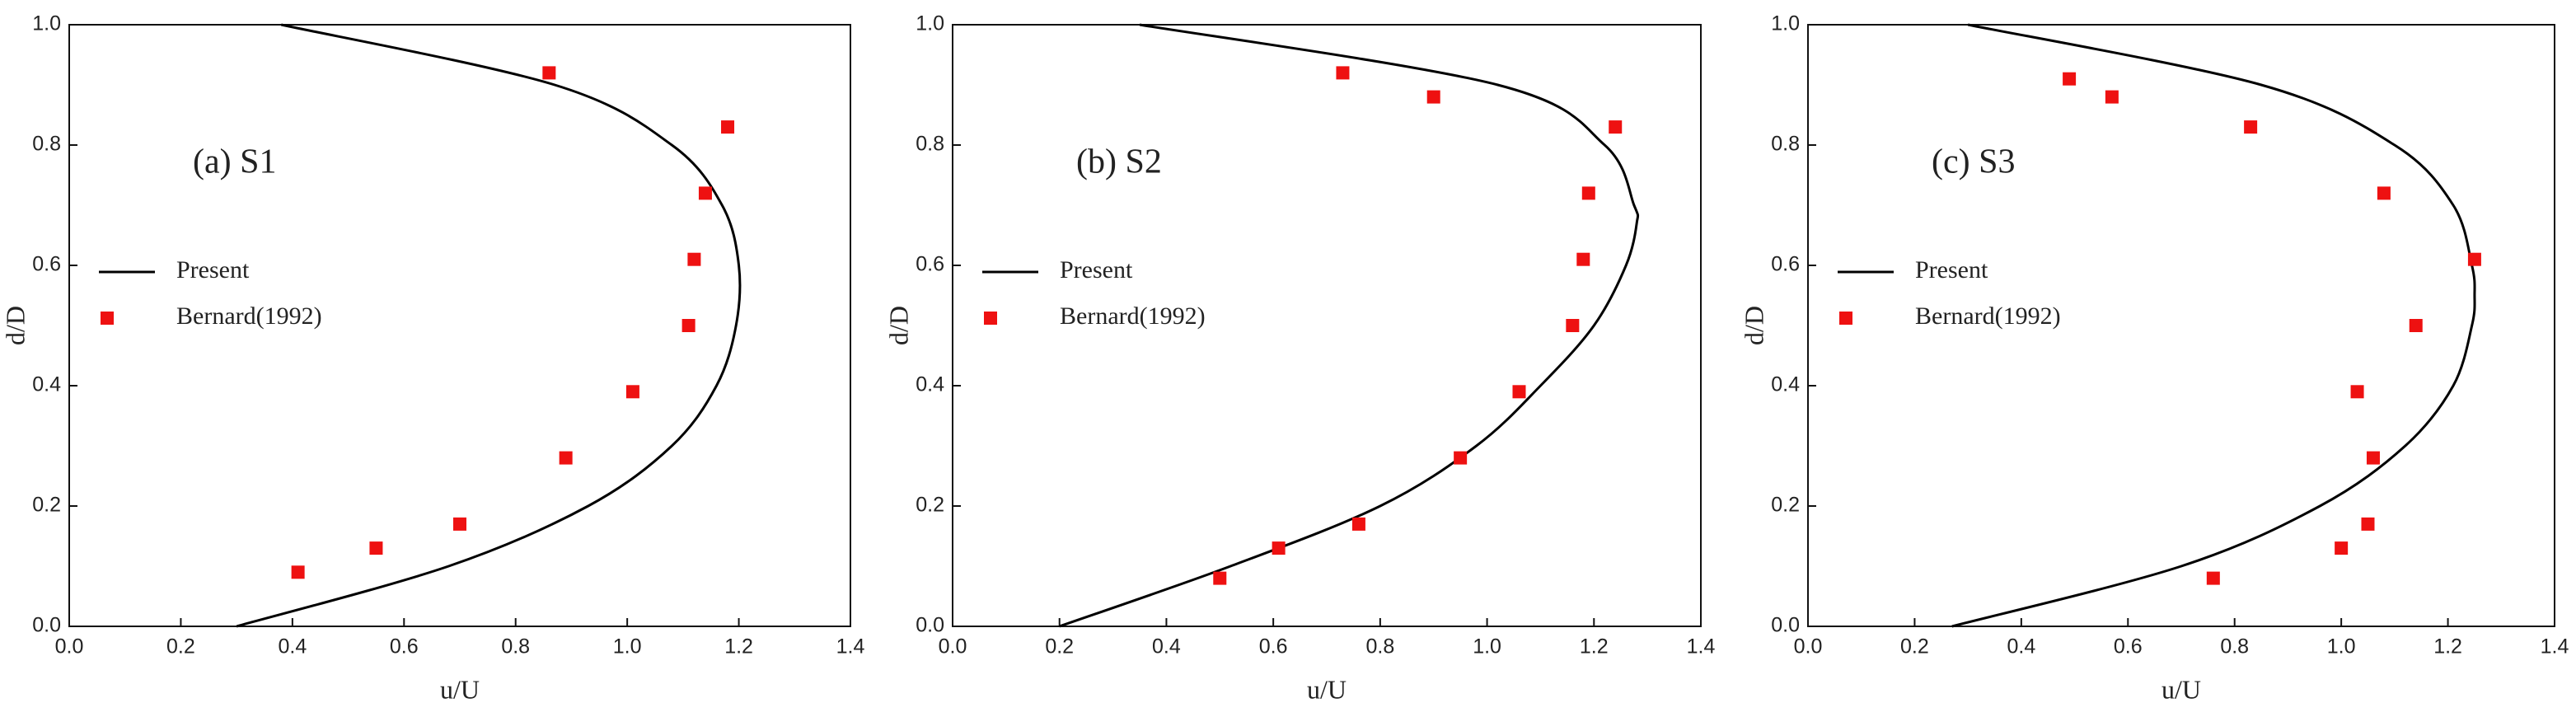  What do you see at coordinates (1973, 162) in the screenshot?
I see `annotation: (c) S3` at bounding box center [1973, 162].